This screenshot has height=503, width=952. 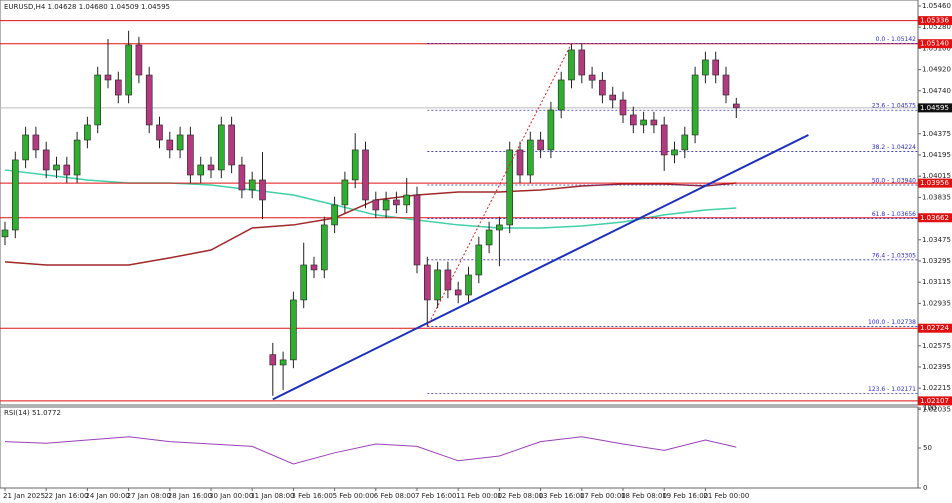 I want to click on x-tick-label: 28 Jan 16:00, so click(x=190, y=496).